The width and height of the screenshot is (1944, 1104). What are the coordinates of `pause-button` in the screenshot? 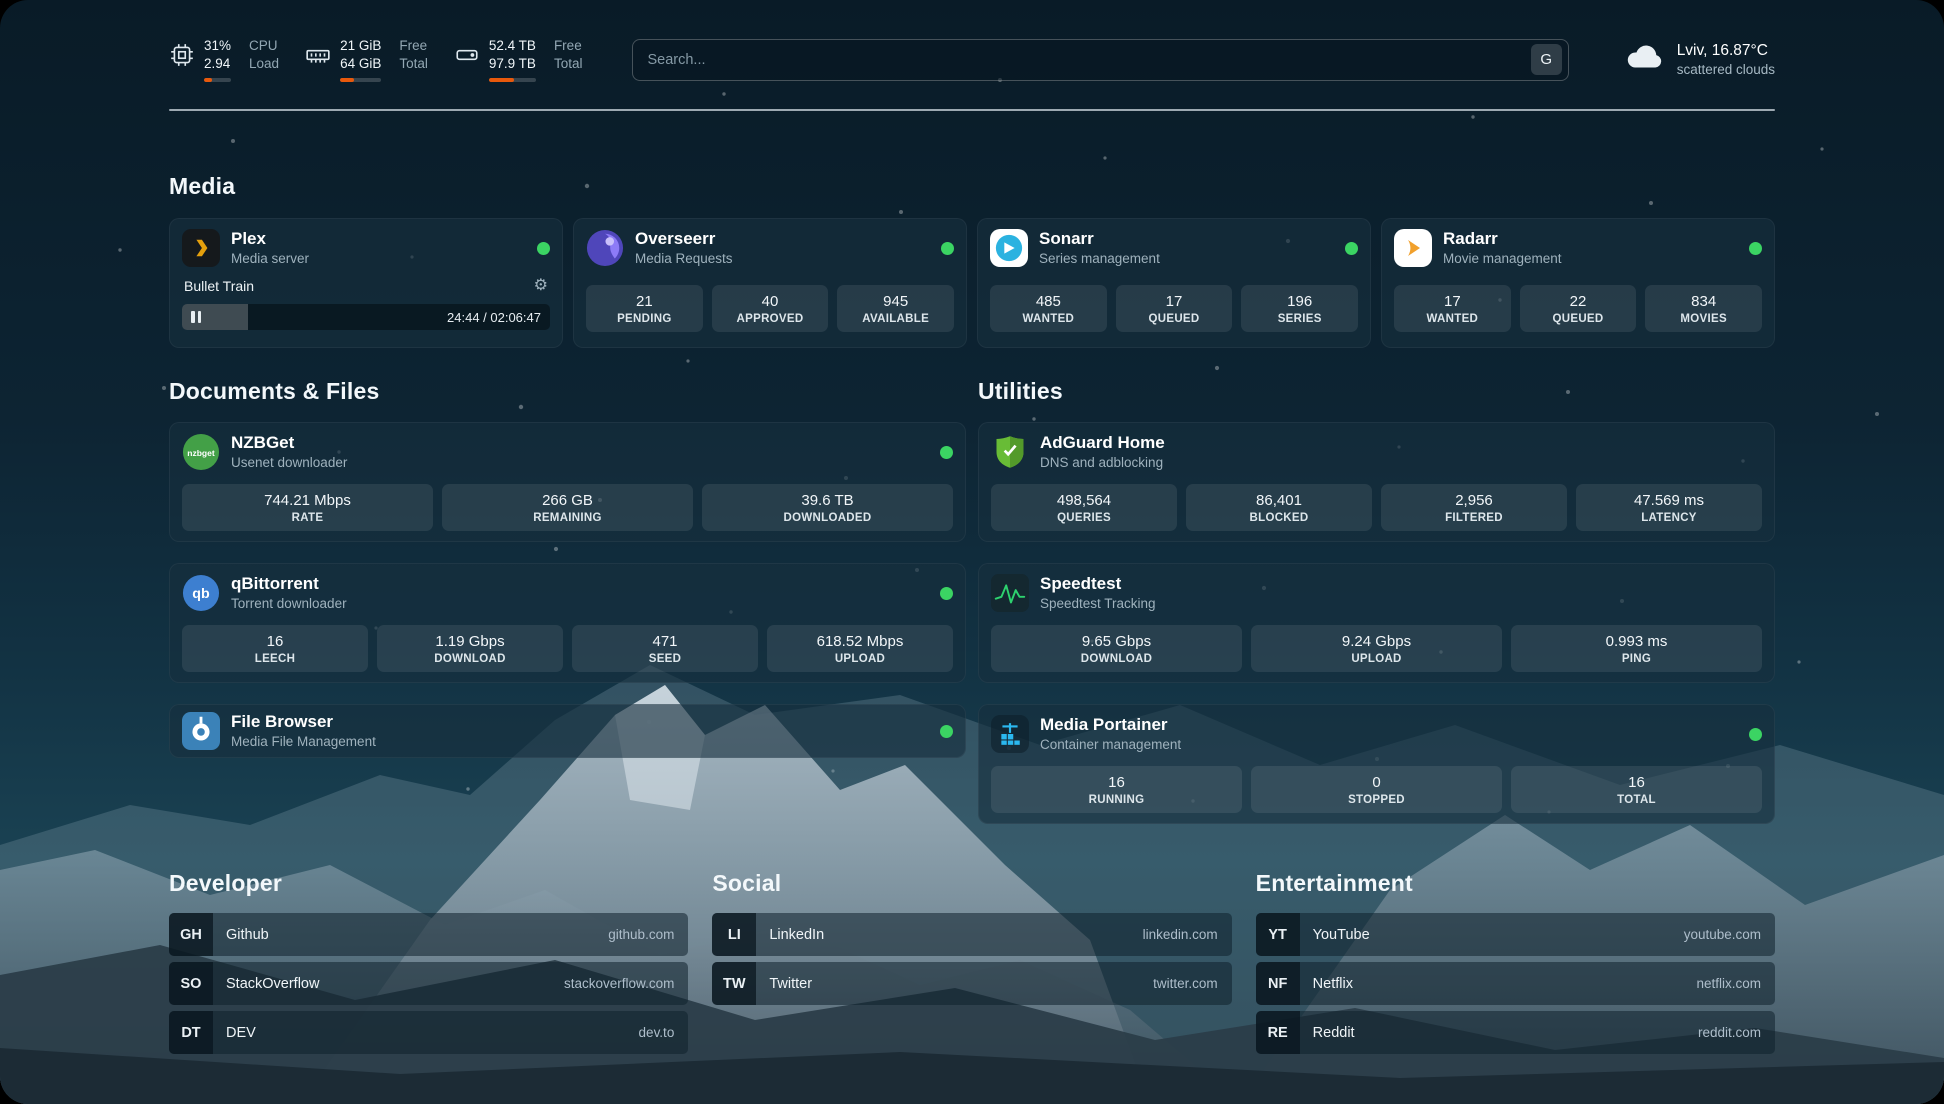 It's located at (196, 317).